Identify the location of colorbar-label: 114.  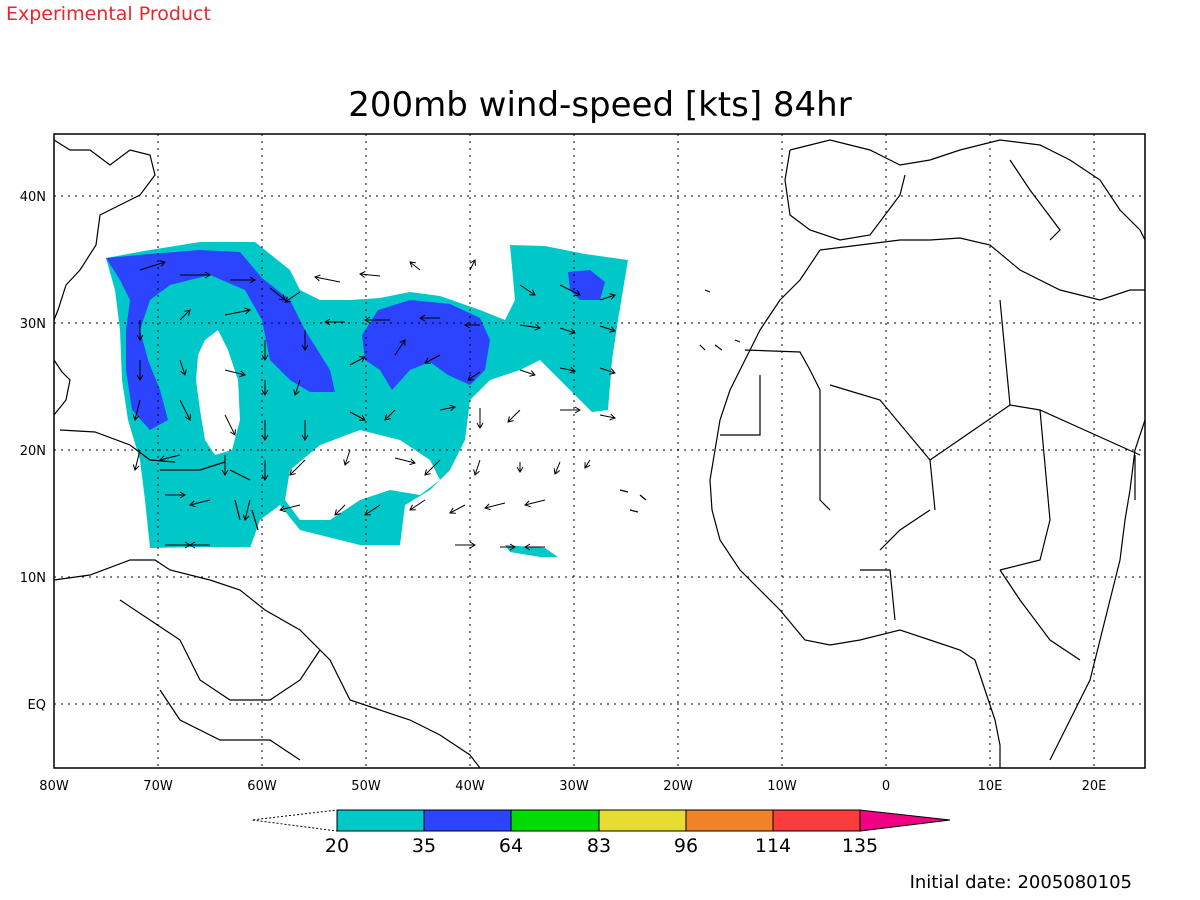
(773, 846).